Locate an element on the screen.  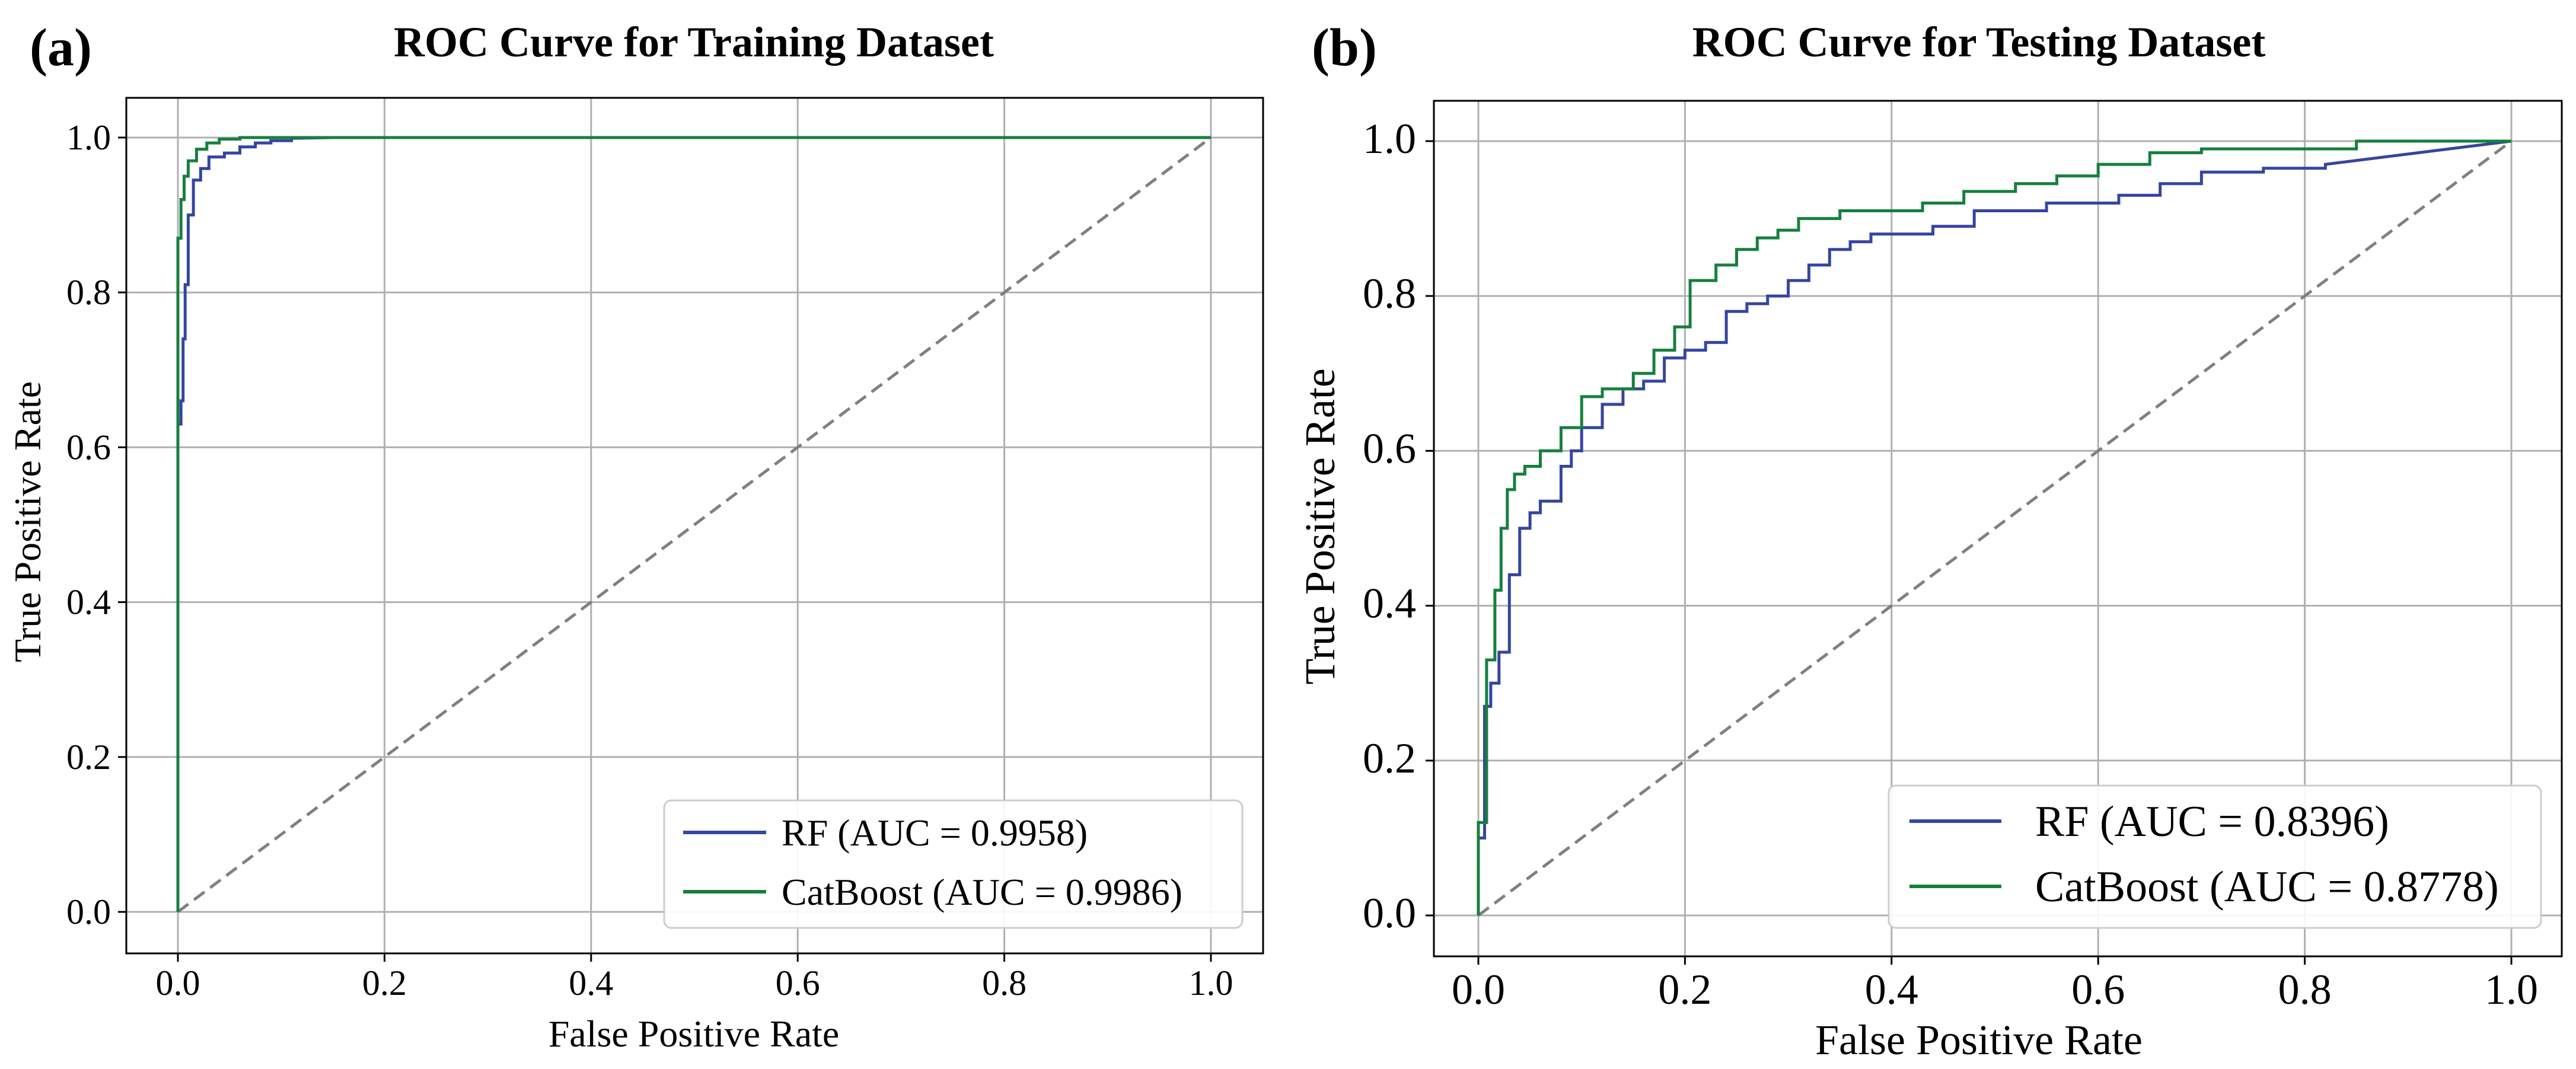
panel-b-x-ticks: 0.0 0.2 0.4 0.6 0.8 1.0 is located at coordinates (1995, 985).